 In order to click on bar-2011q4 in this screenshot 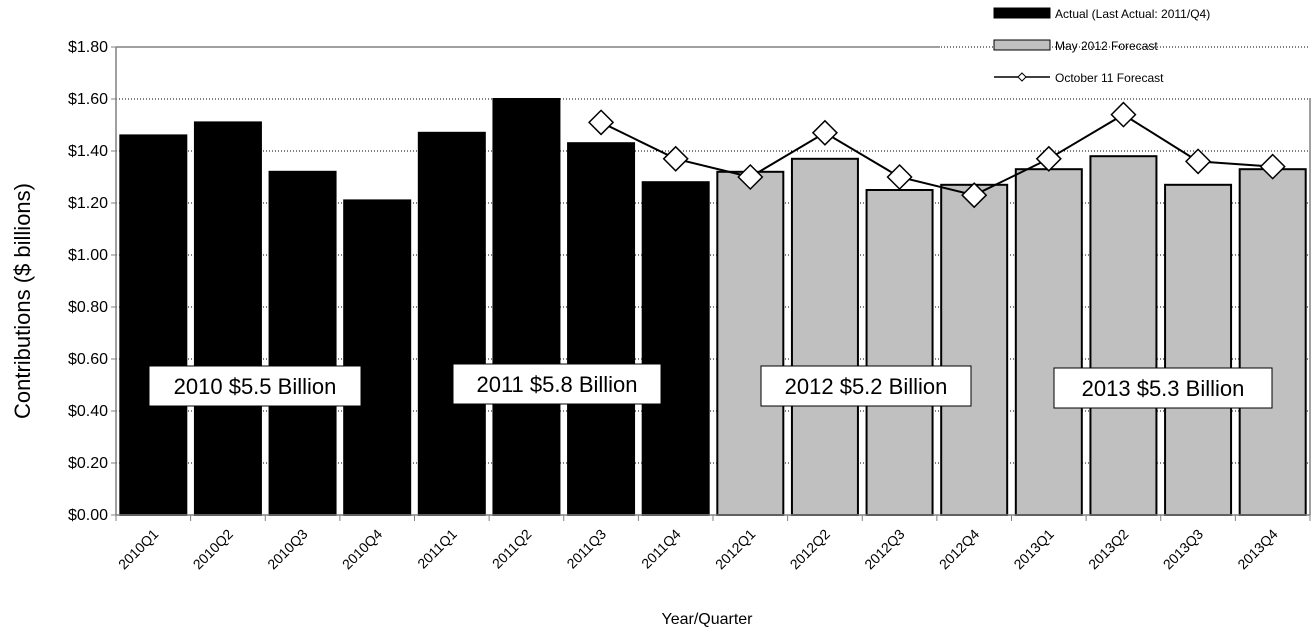, I will do `click(675, 348)`.